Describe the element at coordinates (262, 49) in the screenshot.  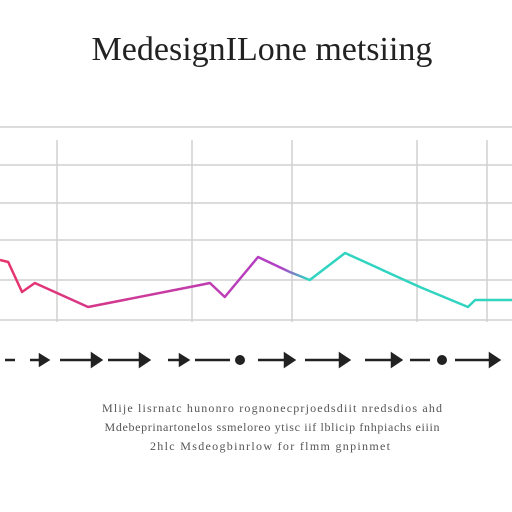
I see `chart-title: MedesignILone metsiing` at that location.